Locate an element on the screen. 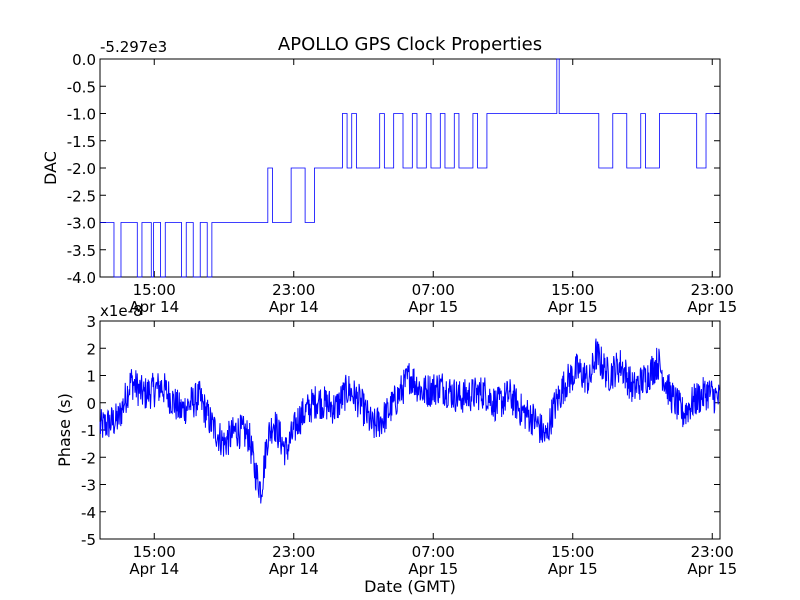 The width and height of the screenshot is (800, 600). phase-x-label: Date (GMT) is located at coordinates (410, 586).